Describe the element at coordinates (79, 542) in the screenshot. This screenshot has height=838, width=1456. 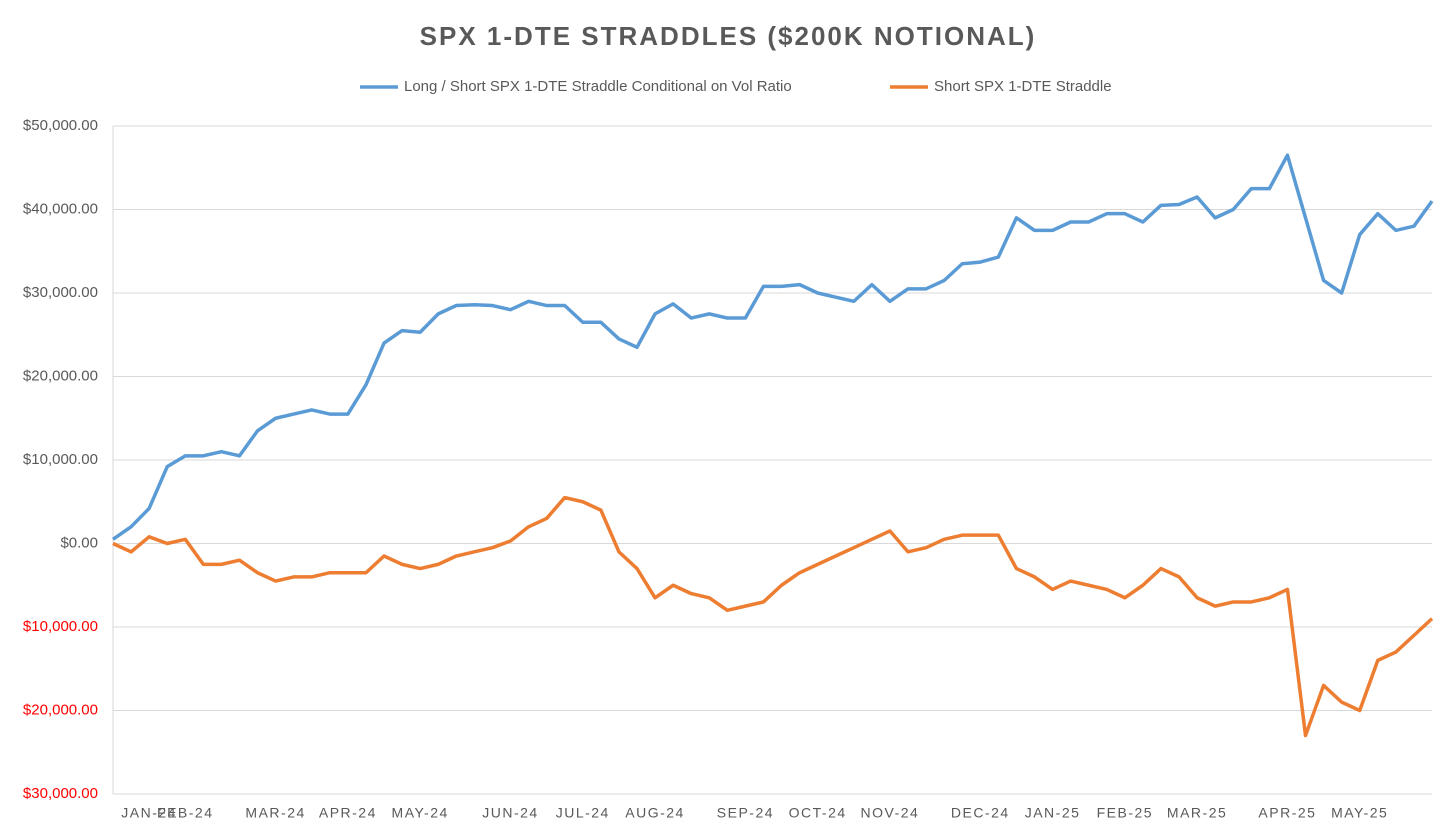
I see `y-tick-label: $0.00` at that location.